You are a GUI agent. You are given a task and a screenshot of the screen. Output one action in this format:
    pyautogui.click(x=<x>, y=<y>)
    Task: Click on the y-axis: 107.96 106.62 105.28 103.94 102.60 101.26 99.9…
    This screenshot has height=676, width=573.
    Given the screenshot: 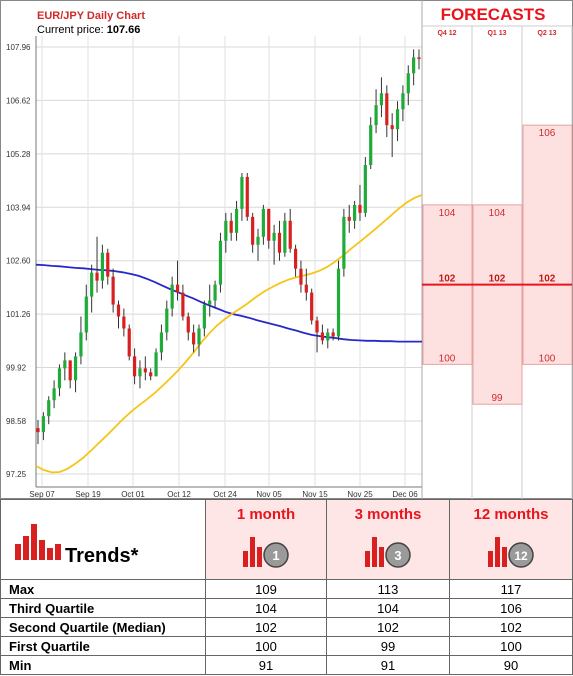 What is the action you would take?
    pyautogui.click(x=18, y=261)
    